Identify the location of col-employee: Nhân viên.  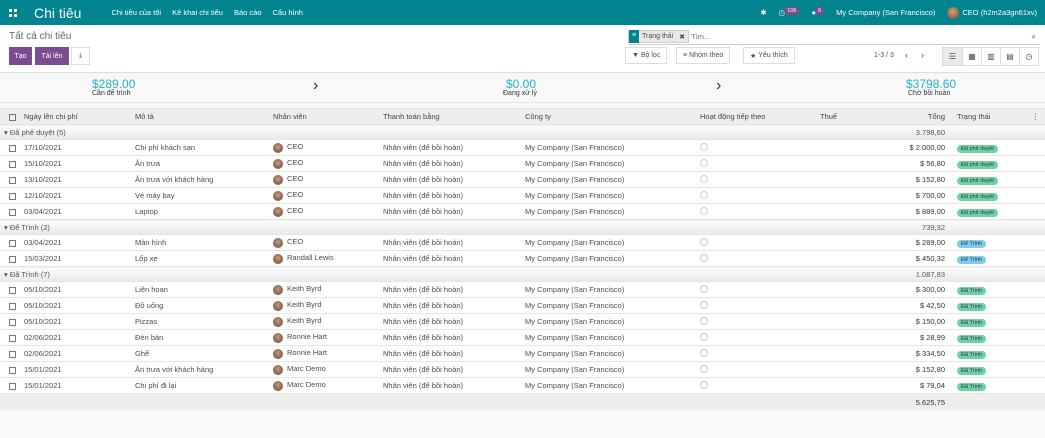
(328, 116).